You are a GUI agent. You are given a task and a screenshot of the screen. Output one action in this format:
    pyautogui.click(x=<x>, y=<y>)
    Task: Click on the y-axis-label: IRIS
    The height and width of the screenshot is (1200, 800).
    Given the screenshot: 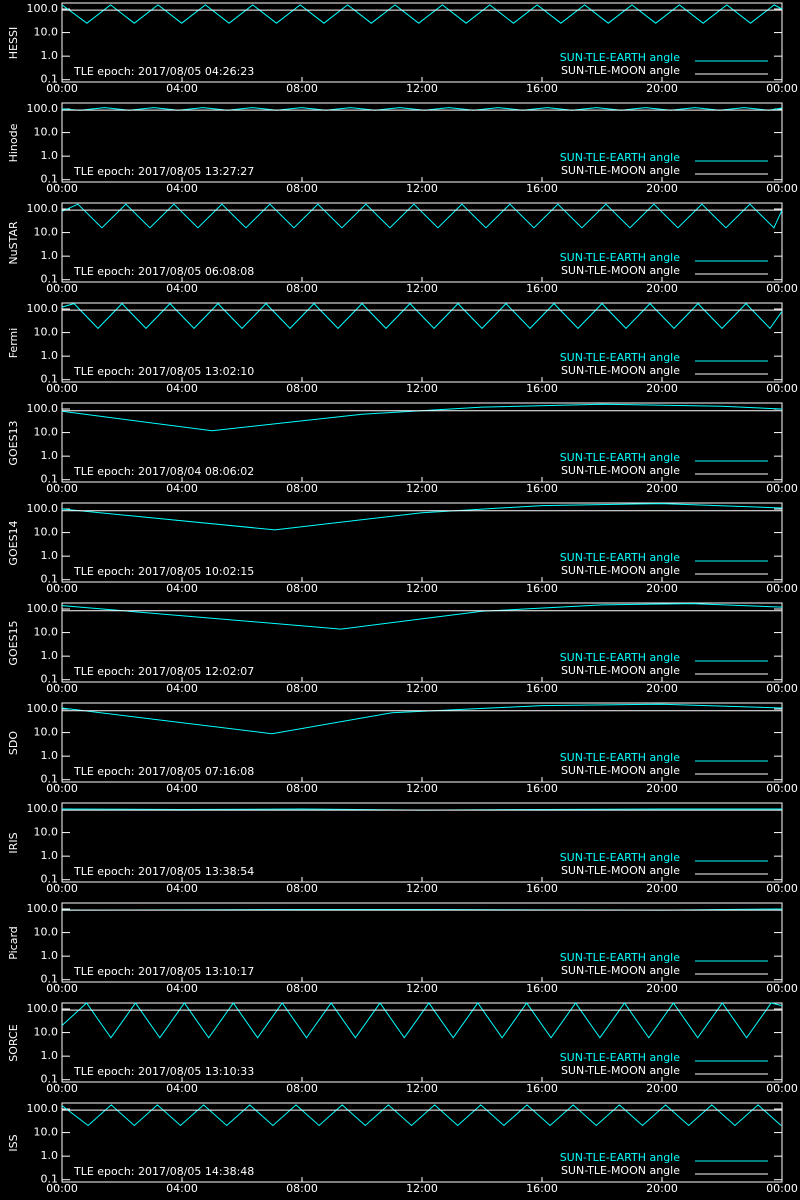 What is the action you would take?
    pyautogui.click(x=13, y=842)
    